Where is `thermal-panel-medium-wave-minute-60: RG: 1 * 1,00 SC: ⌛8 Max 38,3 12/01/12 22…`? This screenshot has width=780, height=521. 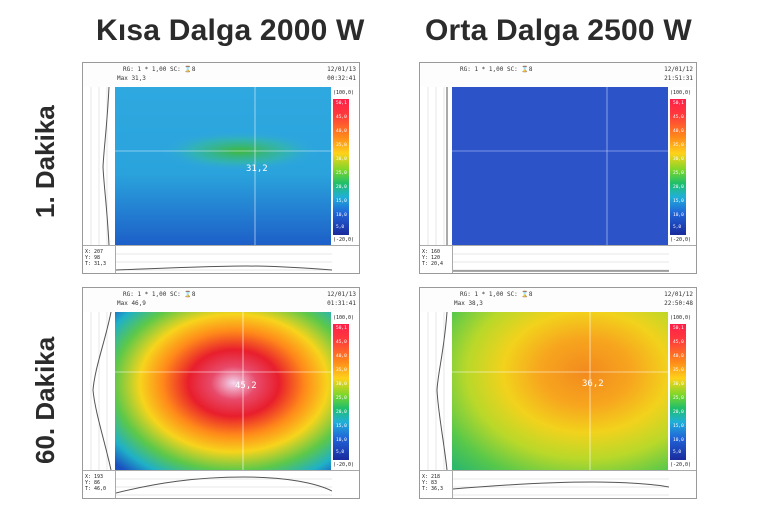 thermal-panel-medium-wave-minute-60: RG: 1 * 1,00 SC: ⌛8 Max 38,3 12/01/12 22… is located at coordinates (558, 393).